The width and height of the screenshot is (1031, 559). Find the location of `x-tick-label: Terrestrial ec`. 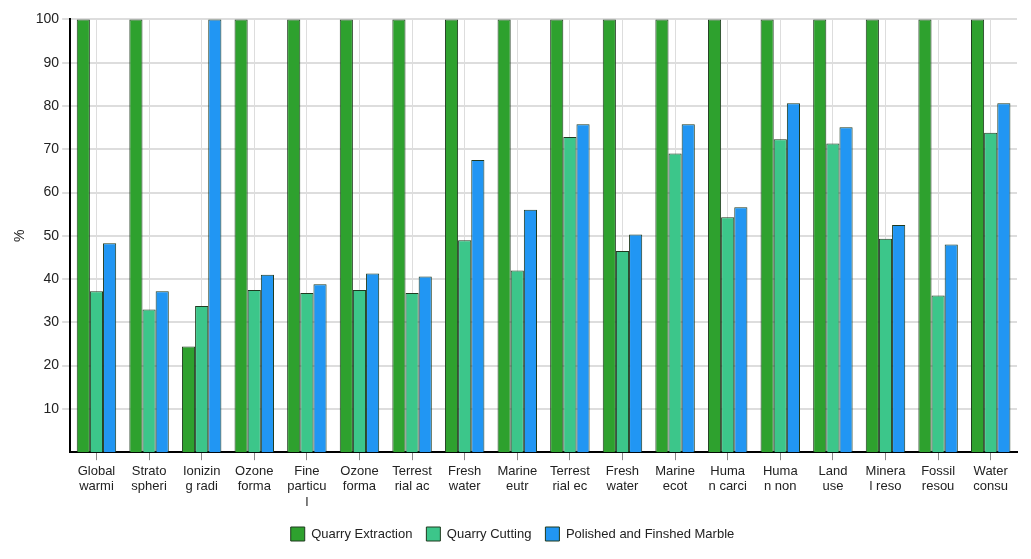

x-tick-label: Terrestrial ec is located at coordinates (570, 478).